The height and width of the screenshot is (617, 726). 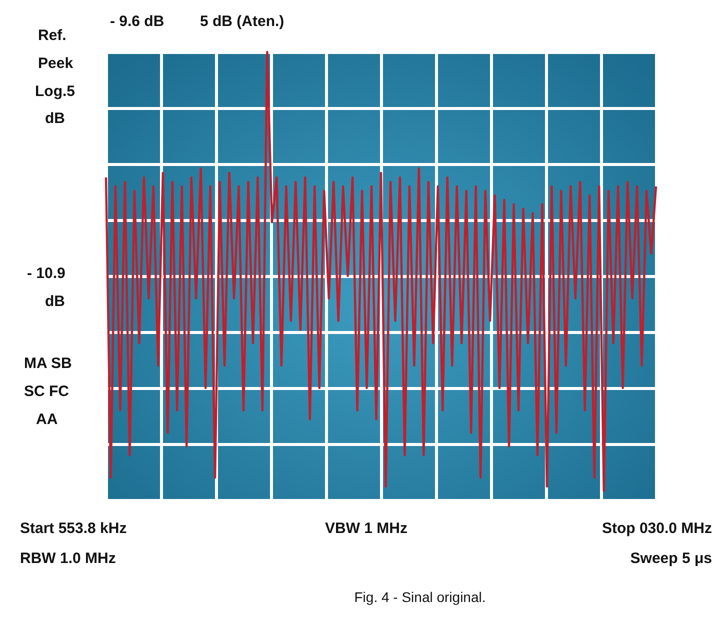 What do you see at coordinates (137, 21) in the screenshot?
I see `text: - 9.6 dB` at bounding box center [137, 21].